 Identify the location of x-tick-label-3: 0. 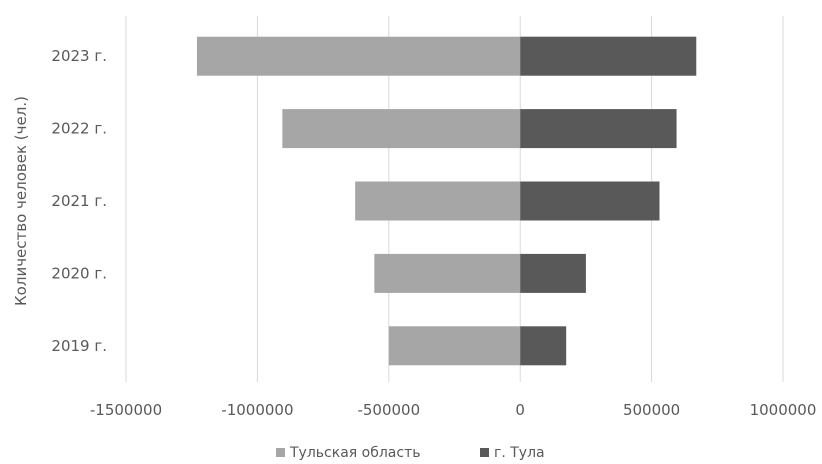
(520, 410).